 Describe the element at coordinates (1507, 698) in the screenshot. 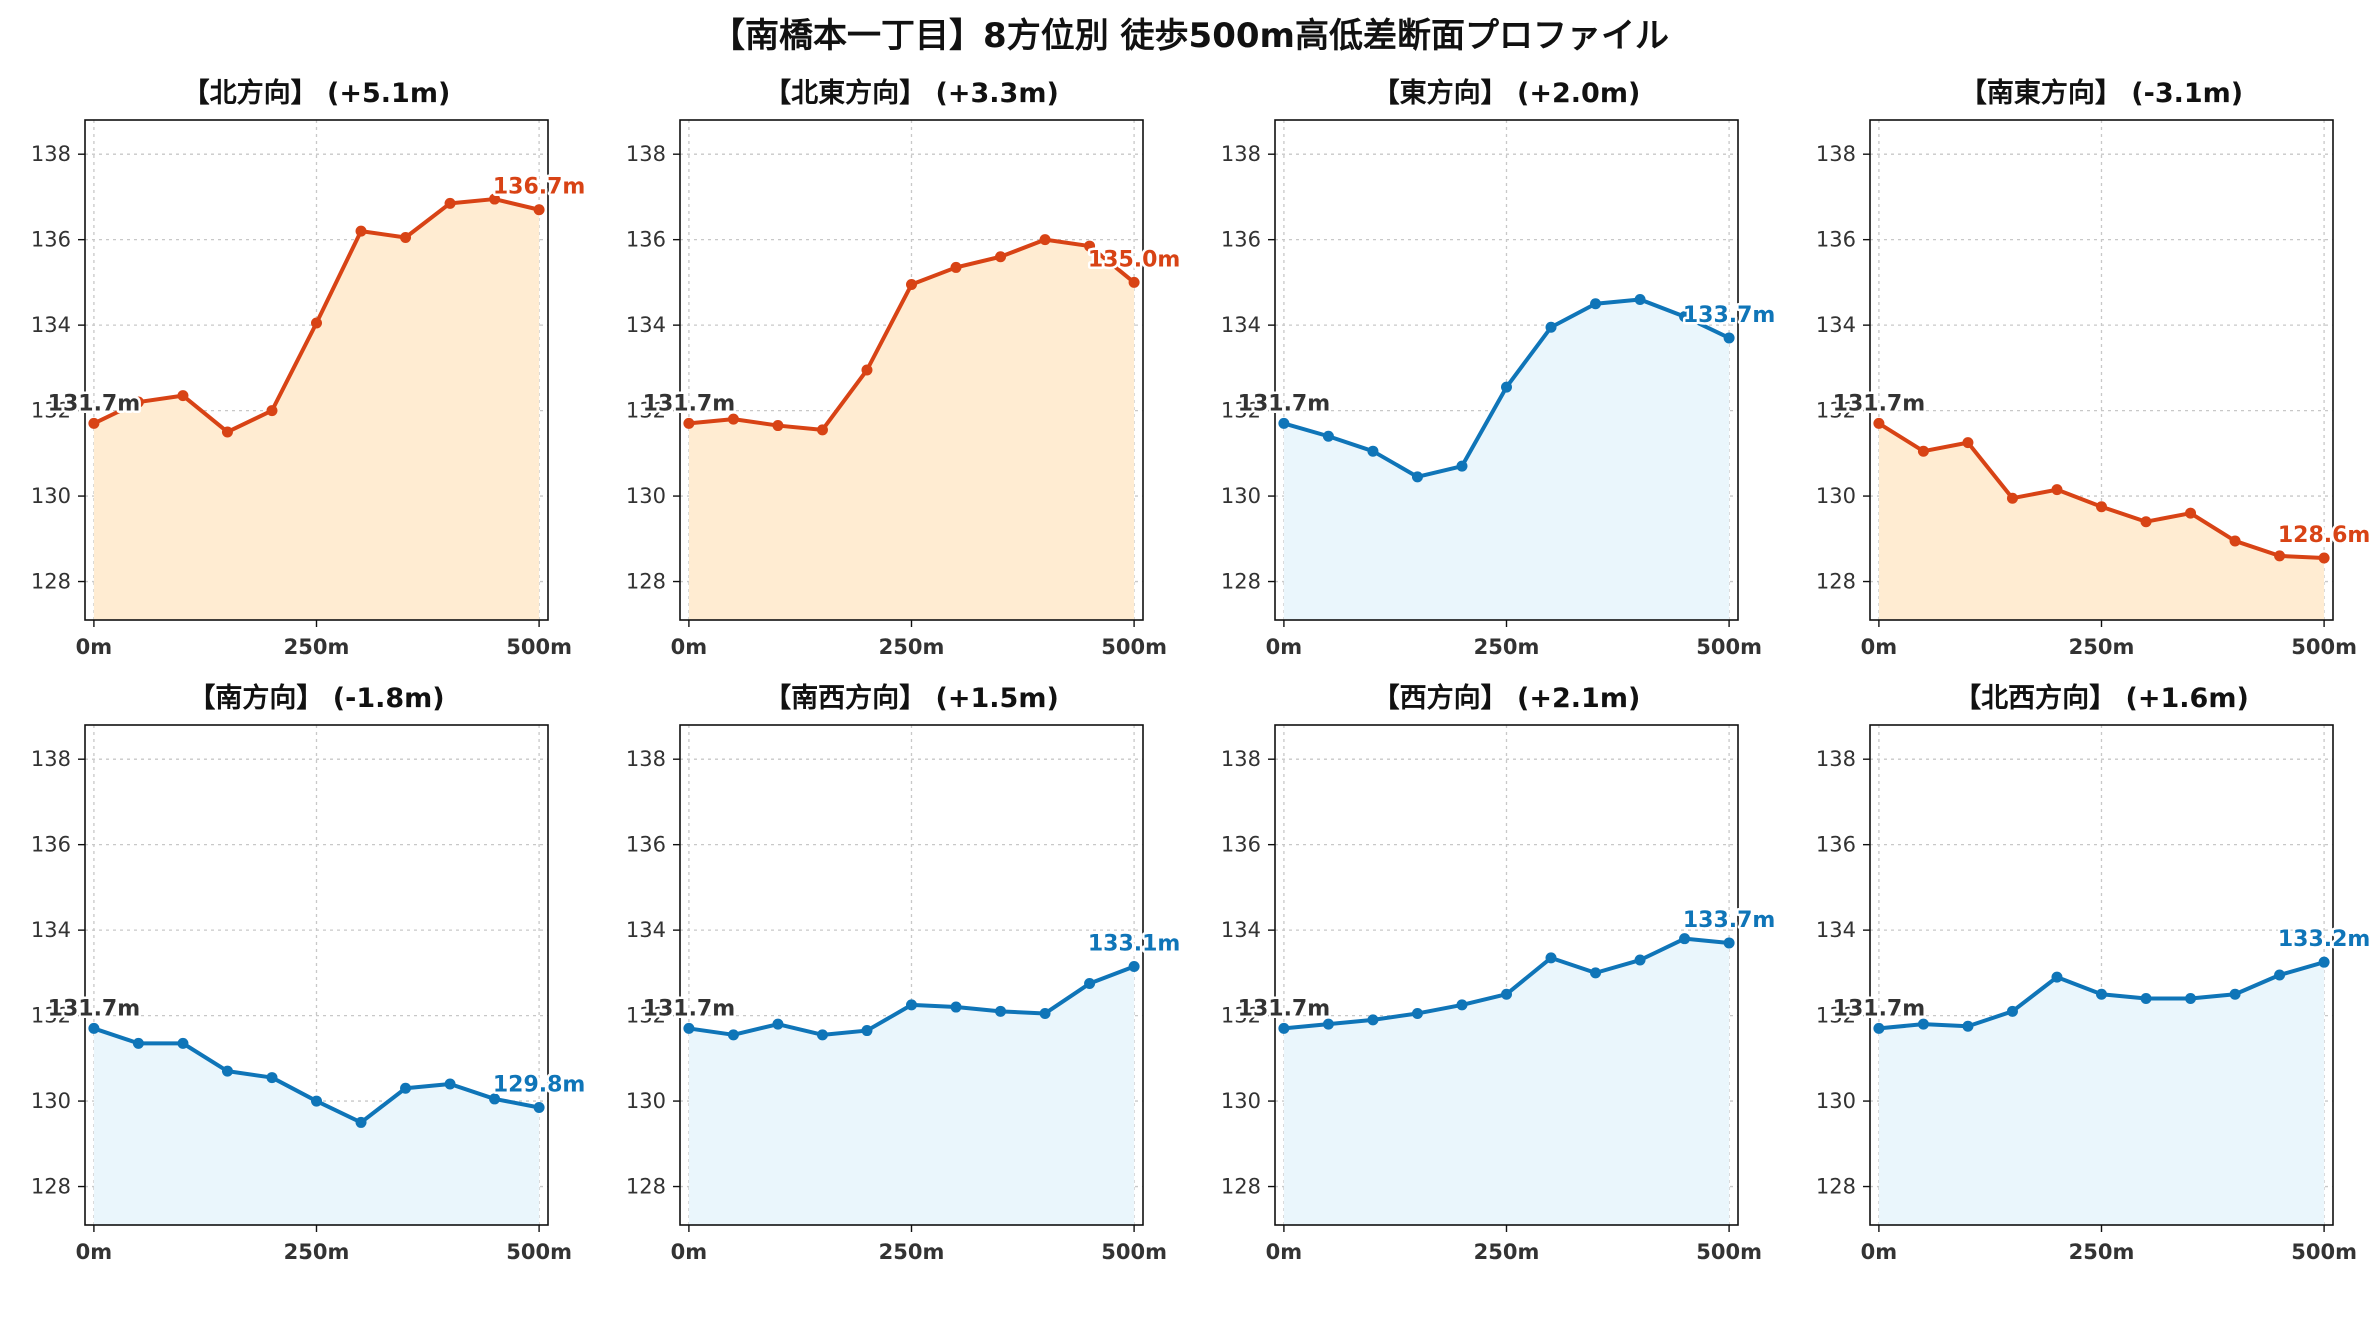

I see `panel-title: 【西方向】 (+2.1m)` at that location.